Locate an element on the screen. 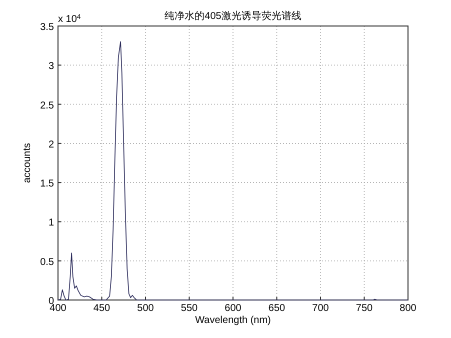 This screenshot has height=338, width=451. x-tick-label: 700 is located at coordinates (321, 308).